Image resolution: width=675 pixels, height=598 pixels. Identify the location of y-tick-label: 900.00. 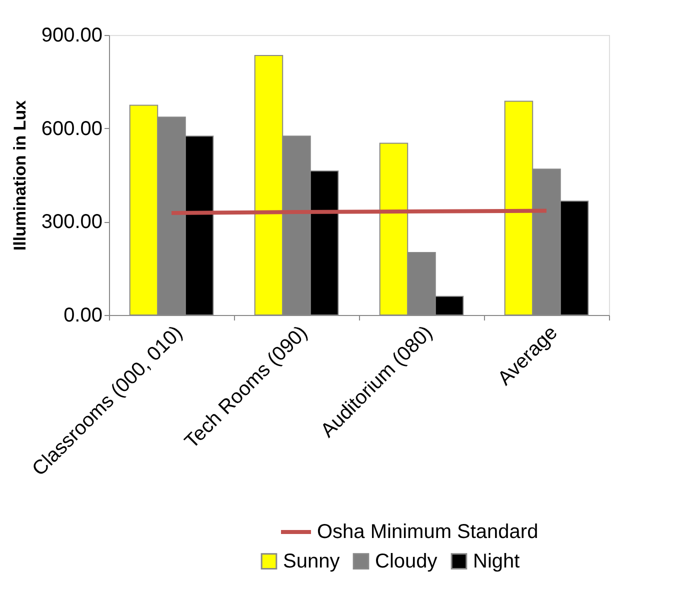
(71, 35).